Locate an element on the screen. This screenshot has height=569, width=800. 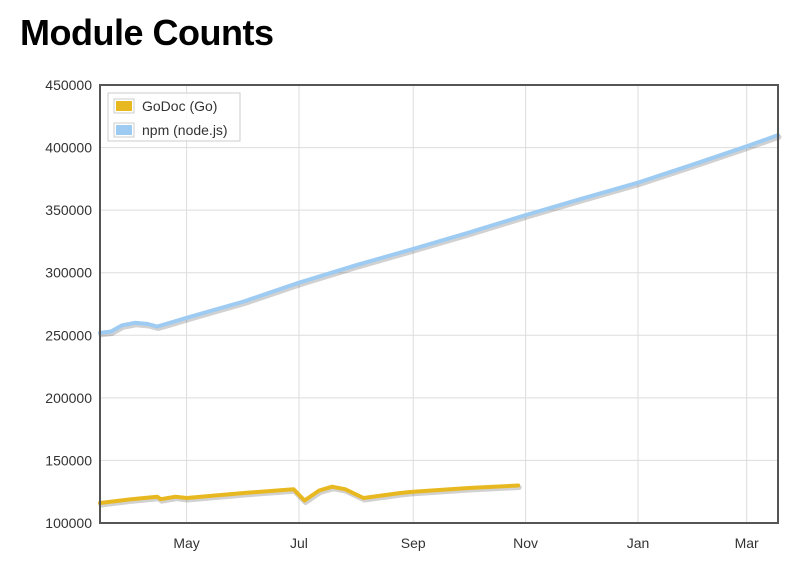
x-tick-label: May is located at coordinates (186, 543).